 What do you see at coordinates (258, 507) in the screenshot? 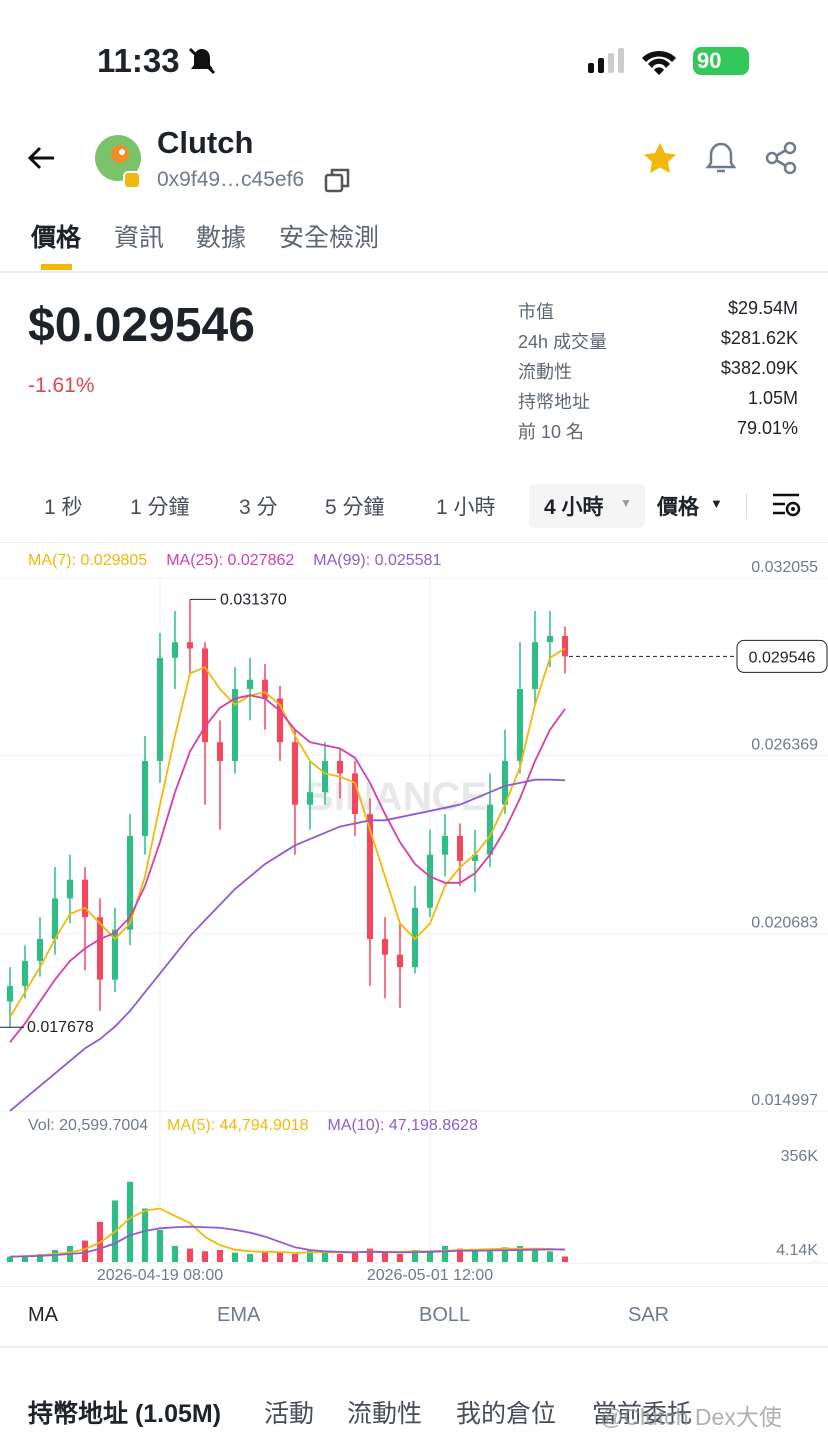
I see `timeframe: 3 分` at bounding box center [258, 507].